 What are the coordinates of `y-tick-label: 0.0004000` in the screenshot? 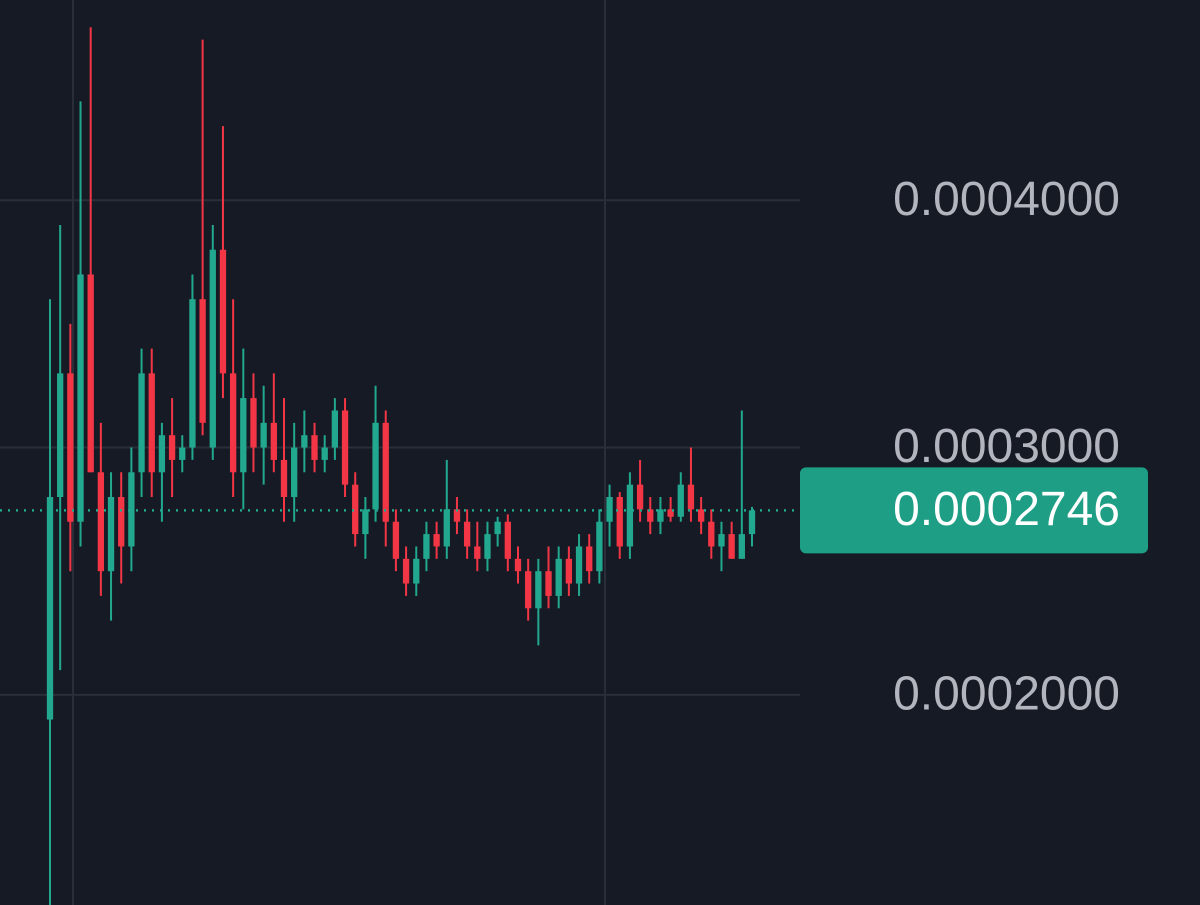 It's located at (1006, 199).